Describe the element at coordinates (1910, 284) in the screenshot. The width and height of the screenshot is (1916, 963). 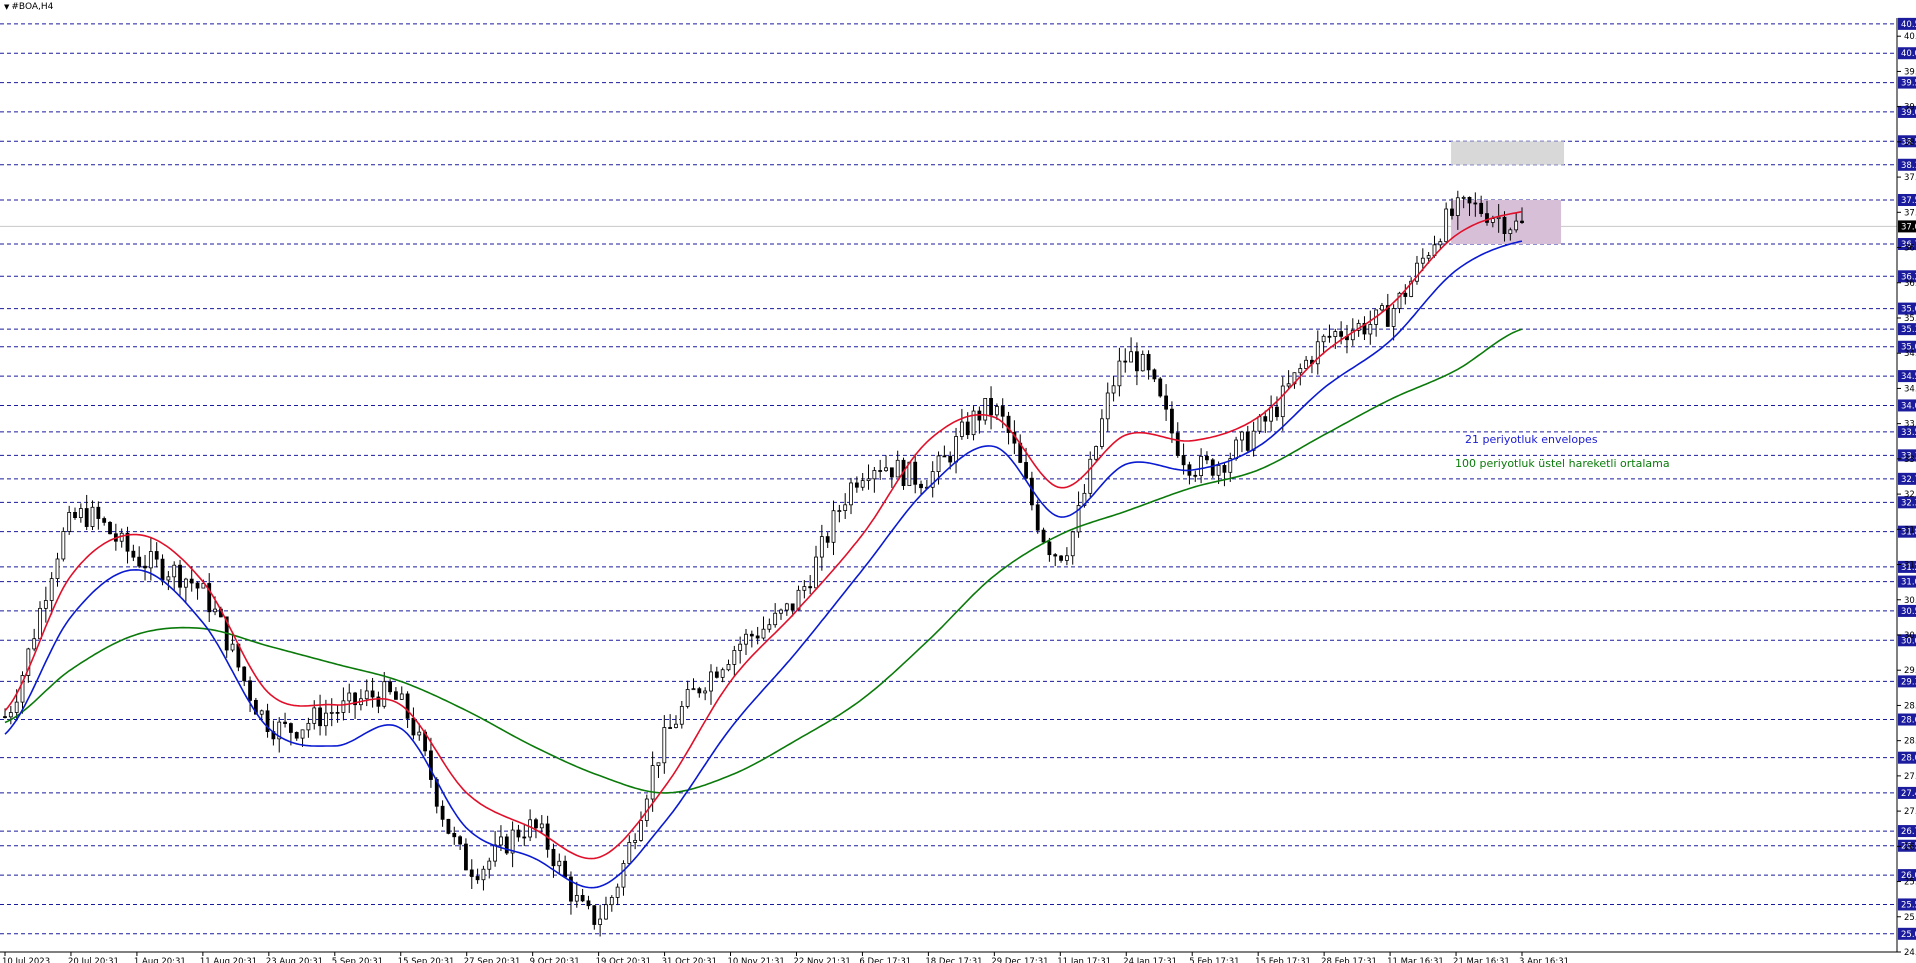
I see `y-tick-label: 36.09` at that location.